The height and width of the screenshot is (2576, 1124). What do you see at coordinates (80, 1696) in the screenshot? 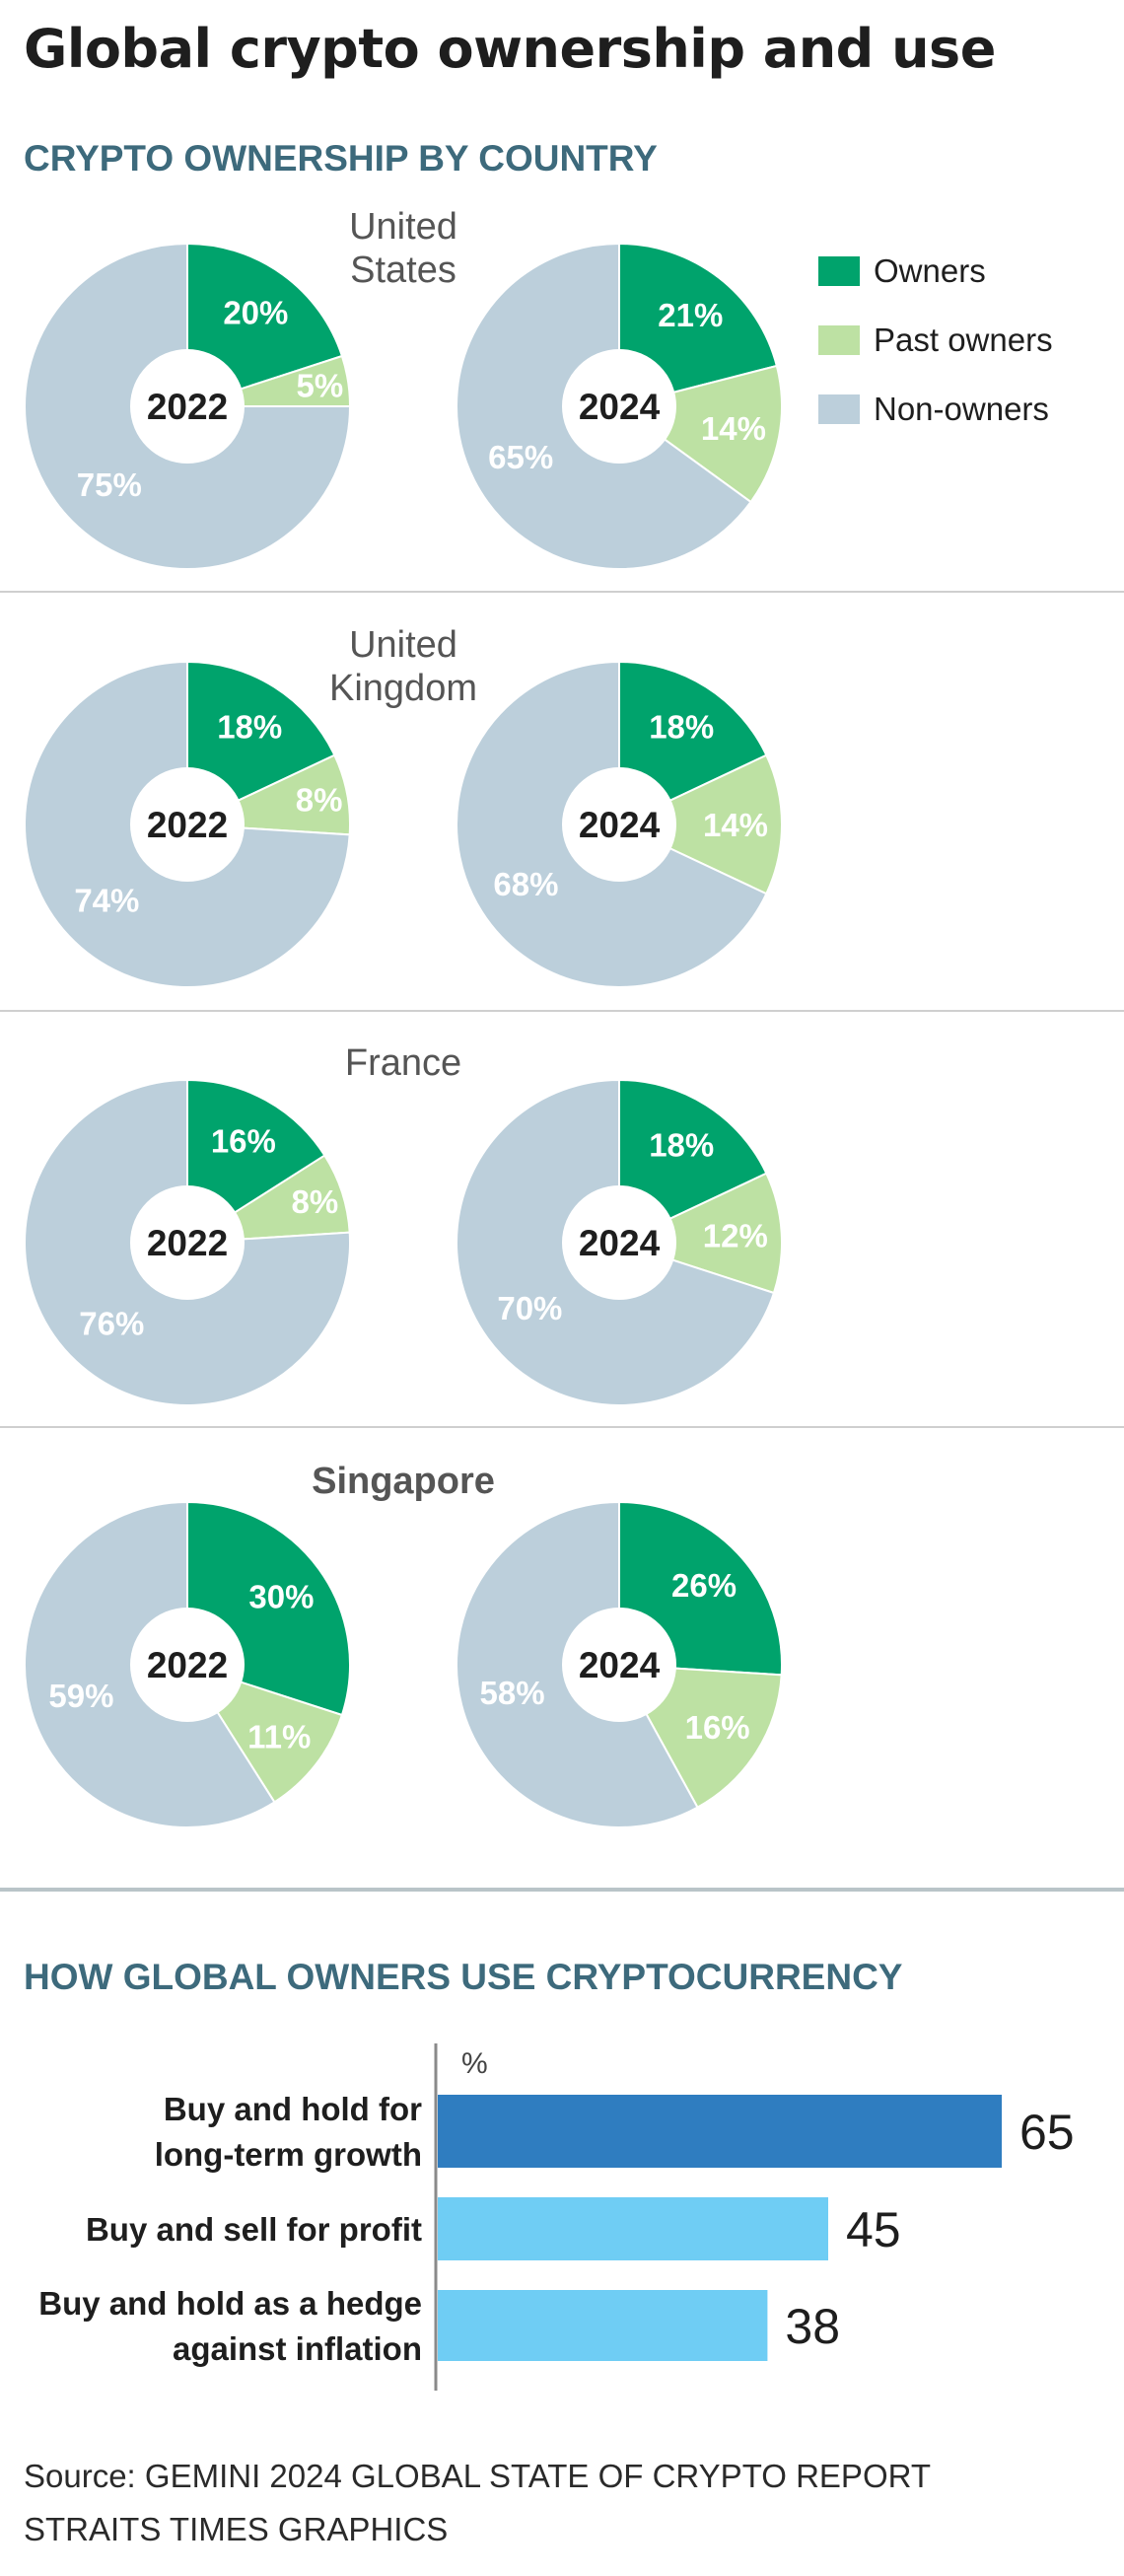
I see `pie-value-label: 59%` at bounding box center [80, 1696].